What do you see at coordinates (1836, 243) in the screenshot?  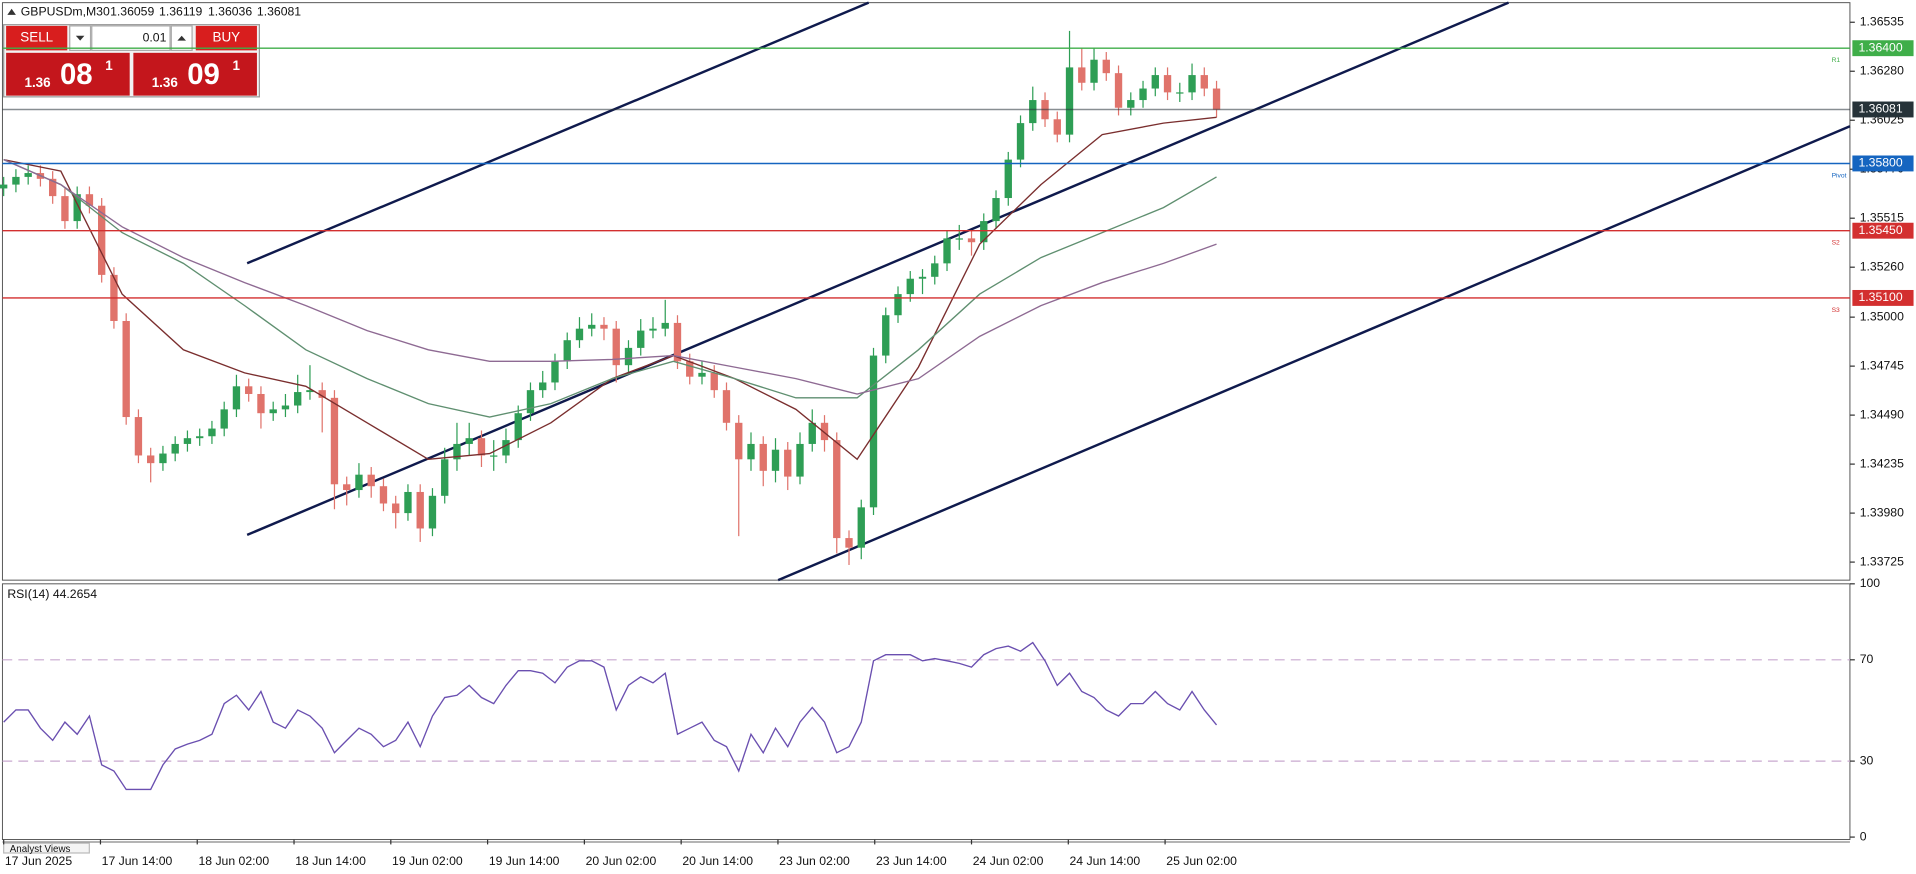 I see `level-name: S2` at bounding box center [1836, 243].